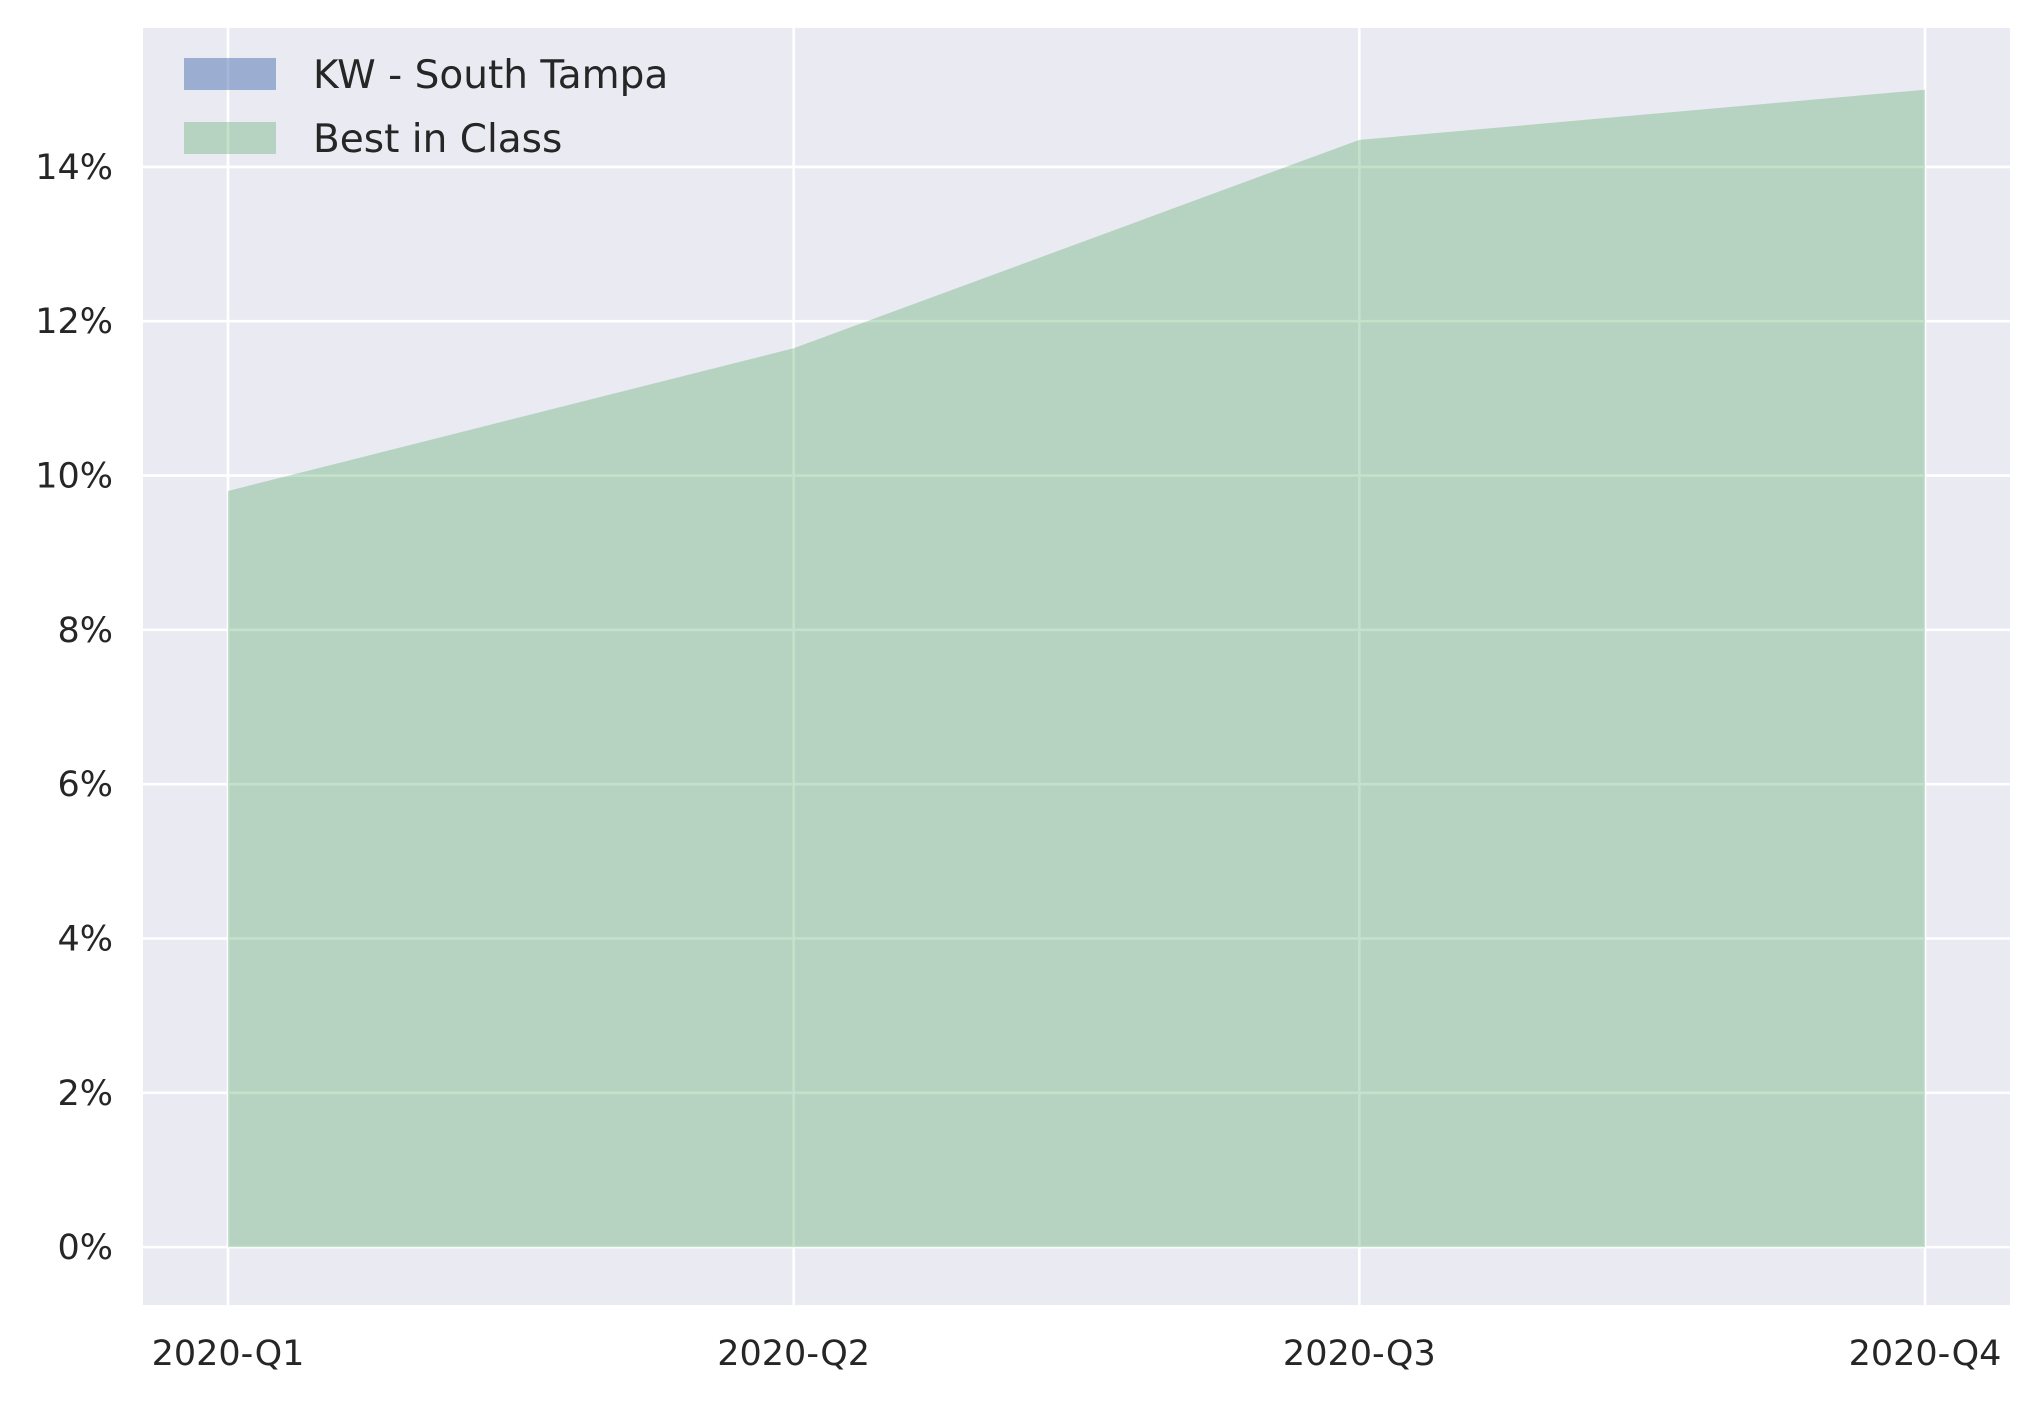 The width and height of the screenshot is (2032, 1401). I want to click on y-tick-label: 2%, so click(85, 1094).